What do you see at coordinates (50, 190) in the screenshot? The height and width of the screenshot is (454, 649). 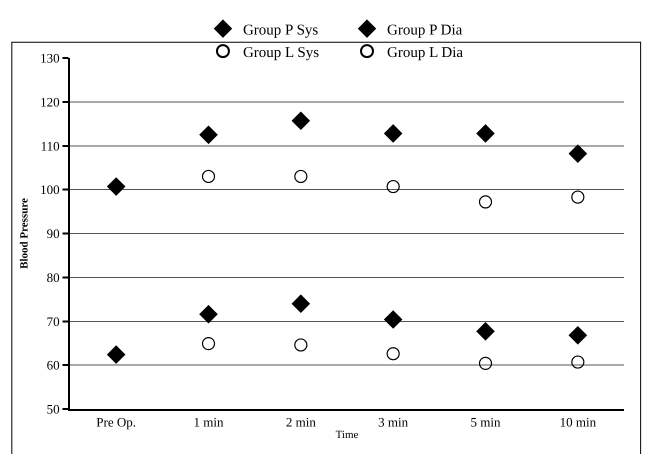 I see `y-tick-label: 100` at bounding box center [50, 190].